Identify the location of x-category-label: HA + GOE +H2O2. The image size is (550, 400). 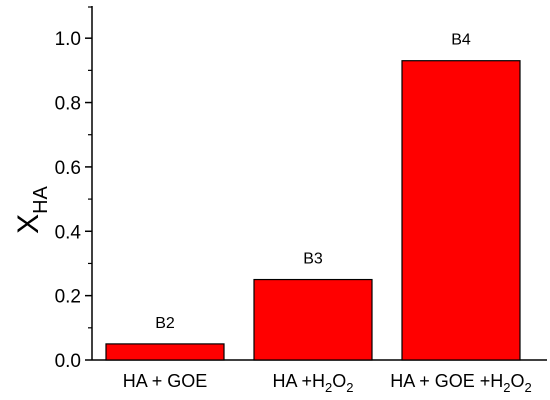
(461, 383).